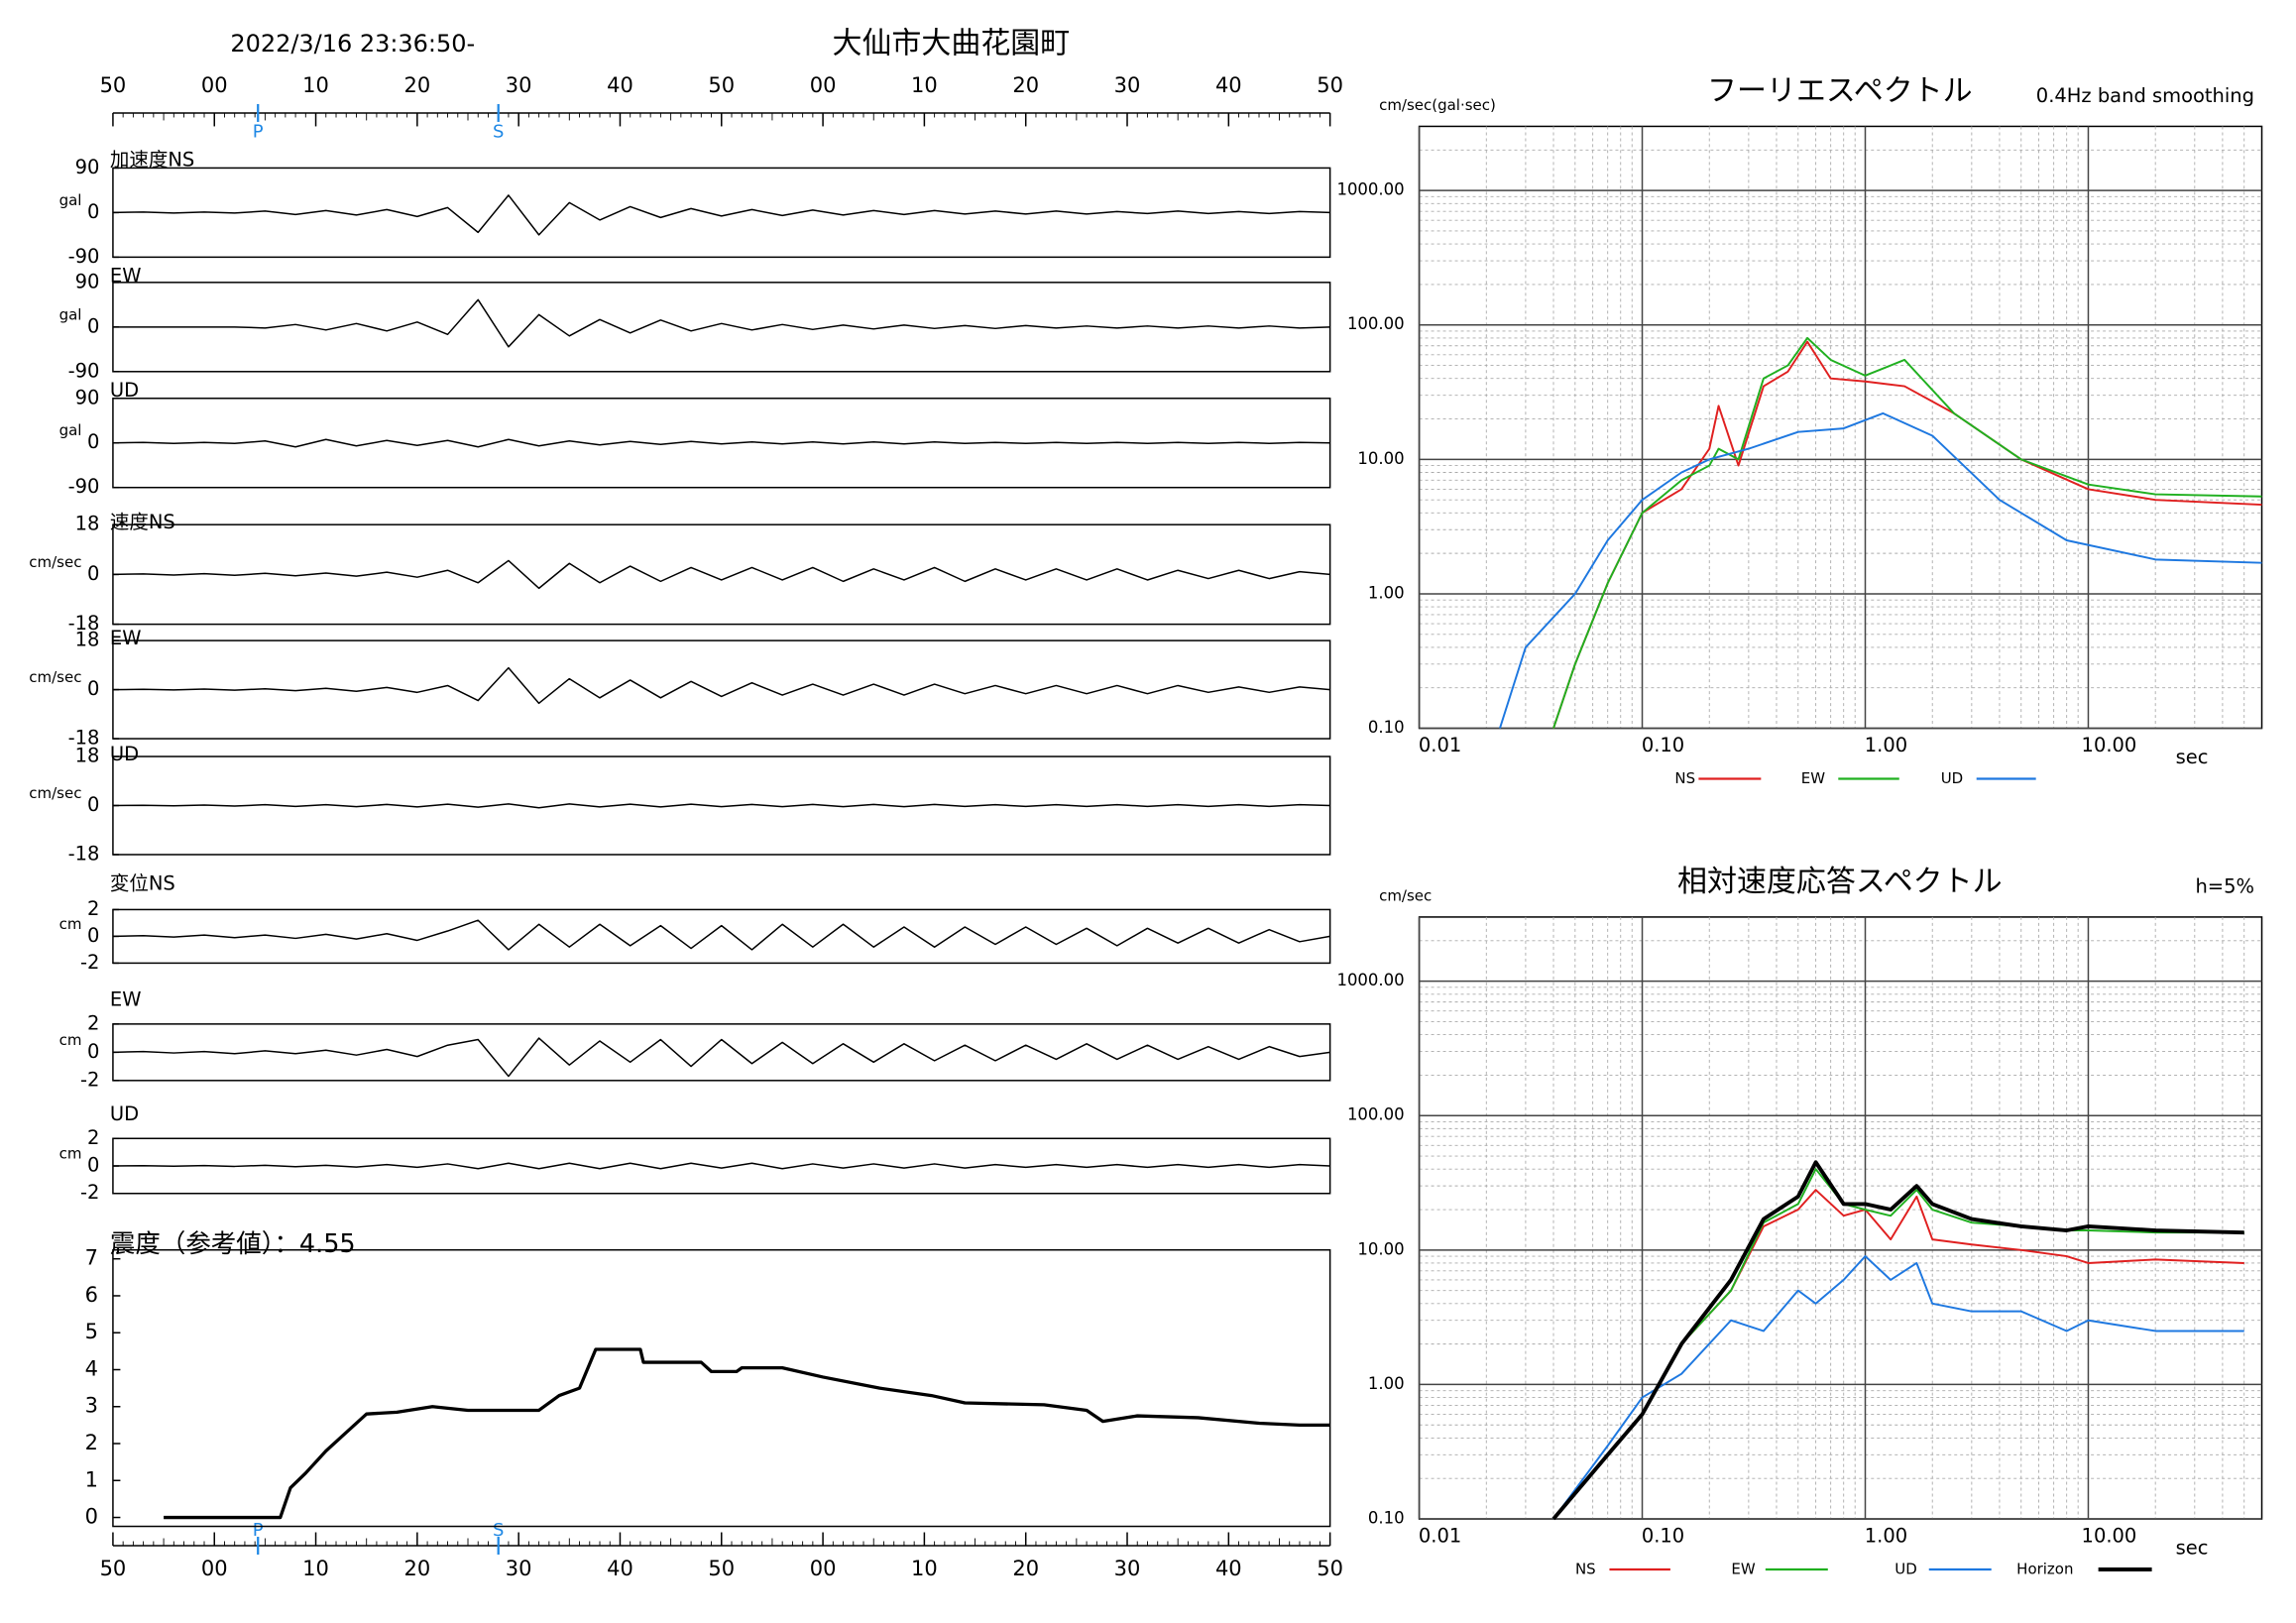 The image size is (2296, 1623). Describe the element at coordinates (721, 1388) in the screenshot. I see `intensity-box` at that location.